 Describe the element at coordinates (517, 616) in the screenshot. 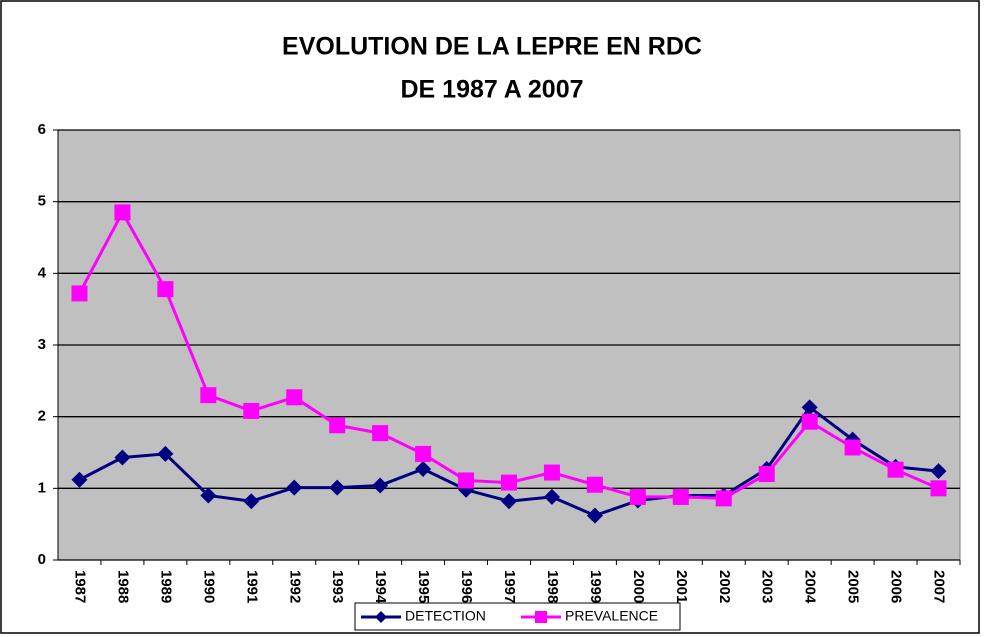

I see `legend` at that location.